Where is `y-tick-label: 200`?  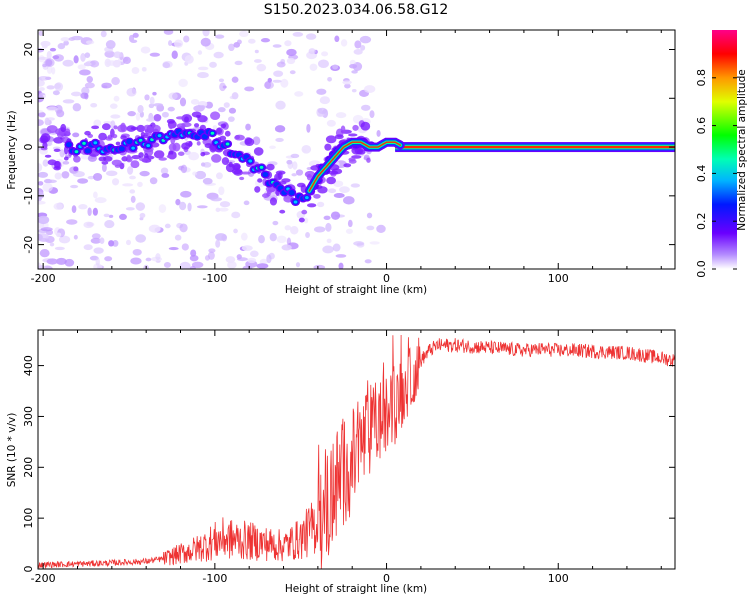
y-tick-label: 200 is located at coordinates (28, 467).